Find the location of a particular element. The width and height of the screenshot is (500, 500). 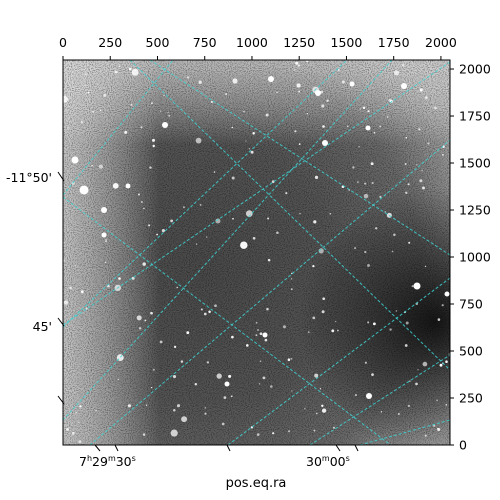

ra-label-2: 30m00s is located at coordinates (328, 461).